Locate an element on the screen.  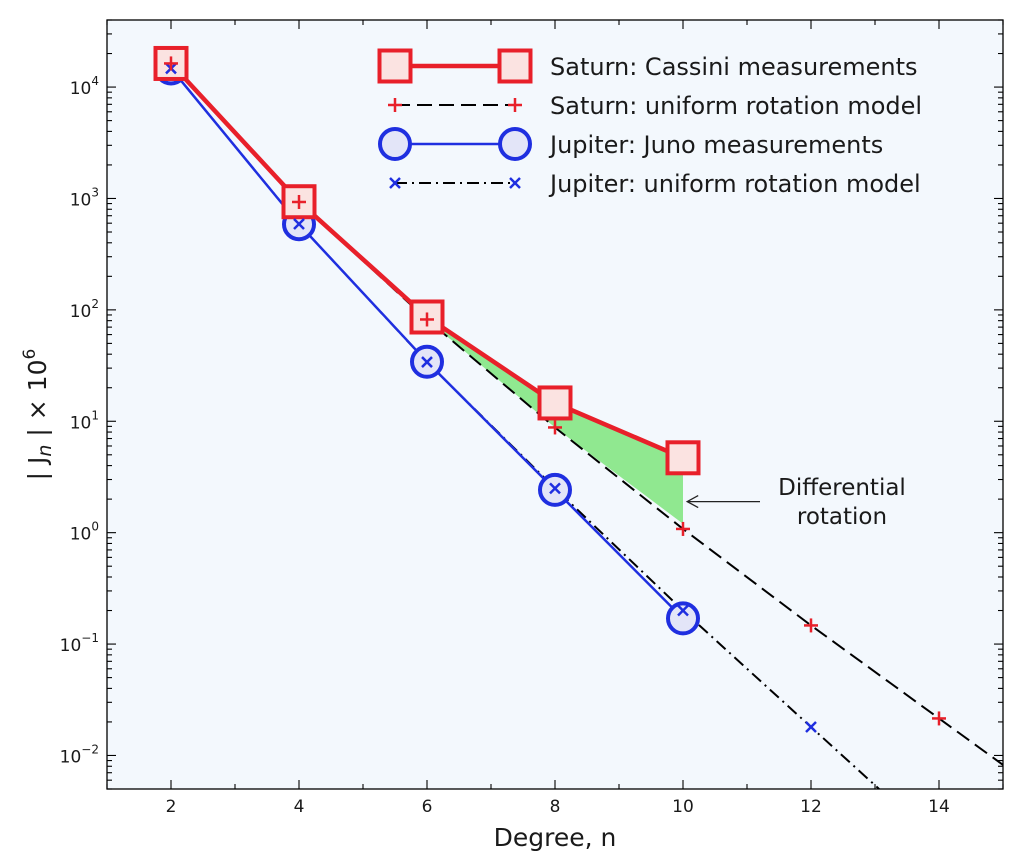
jupiter-model-point-4-b is located at coordinates (299, 224).